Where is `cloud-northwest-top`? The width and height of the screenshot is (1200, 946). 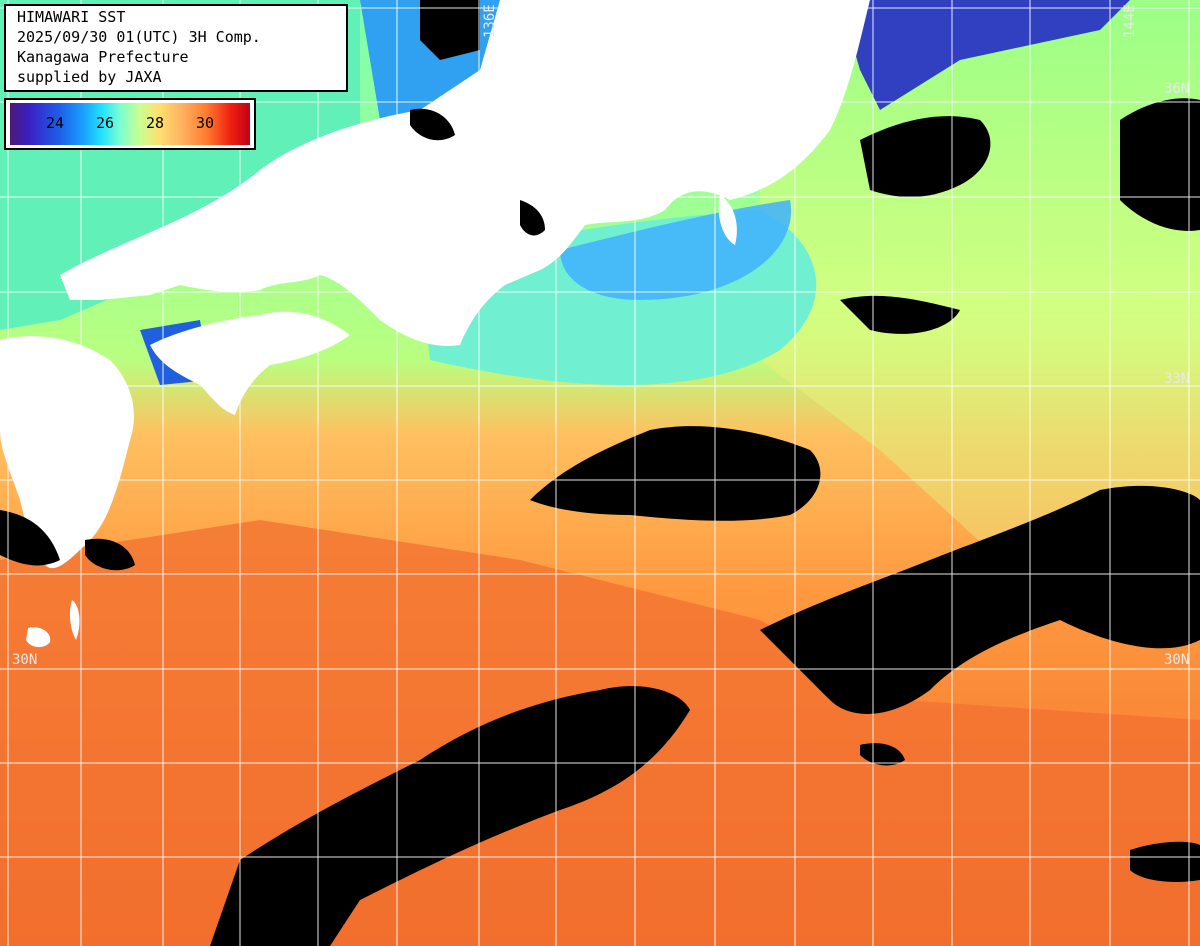 cloud-northwest-top is located at coordinates (450, 30).